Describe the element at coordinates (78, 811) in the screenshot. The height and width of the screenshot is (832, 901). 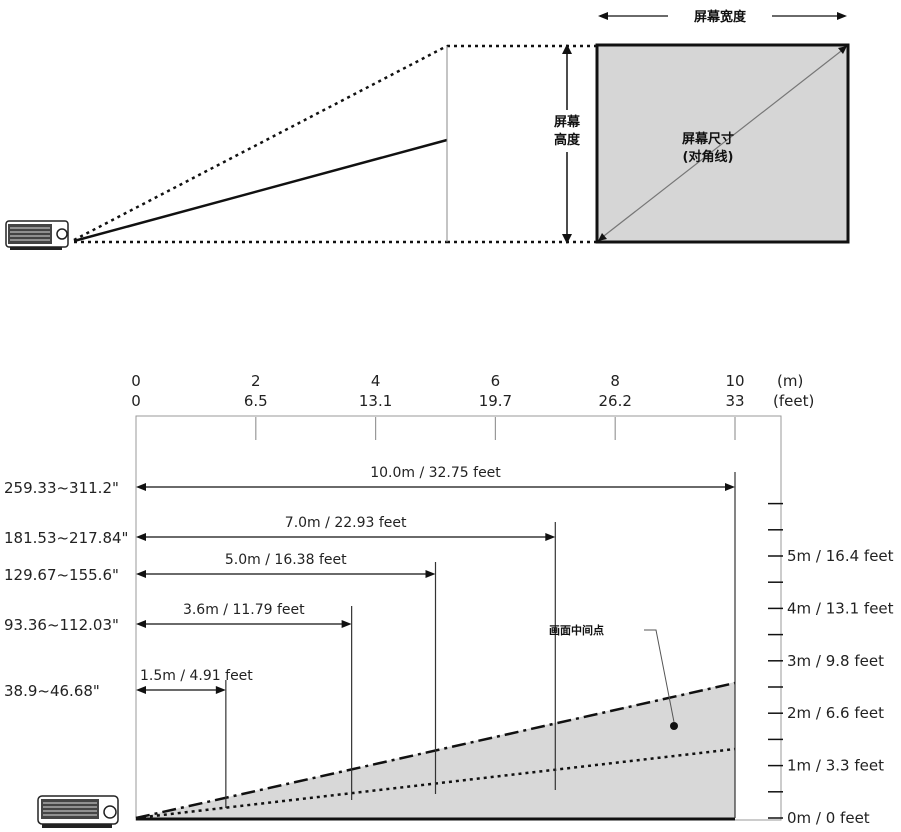
I see `projector-icon-bottom` at that location.